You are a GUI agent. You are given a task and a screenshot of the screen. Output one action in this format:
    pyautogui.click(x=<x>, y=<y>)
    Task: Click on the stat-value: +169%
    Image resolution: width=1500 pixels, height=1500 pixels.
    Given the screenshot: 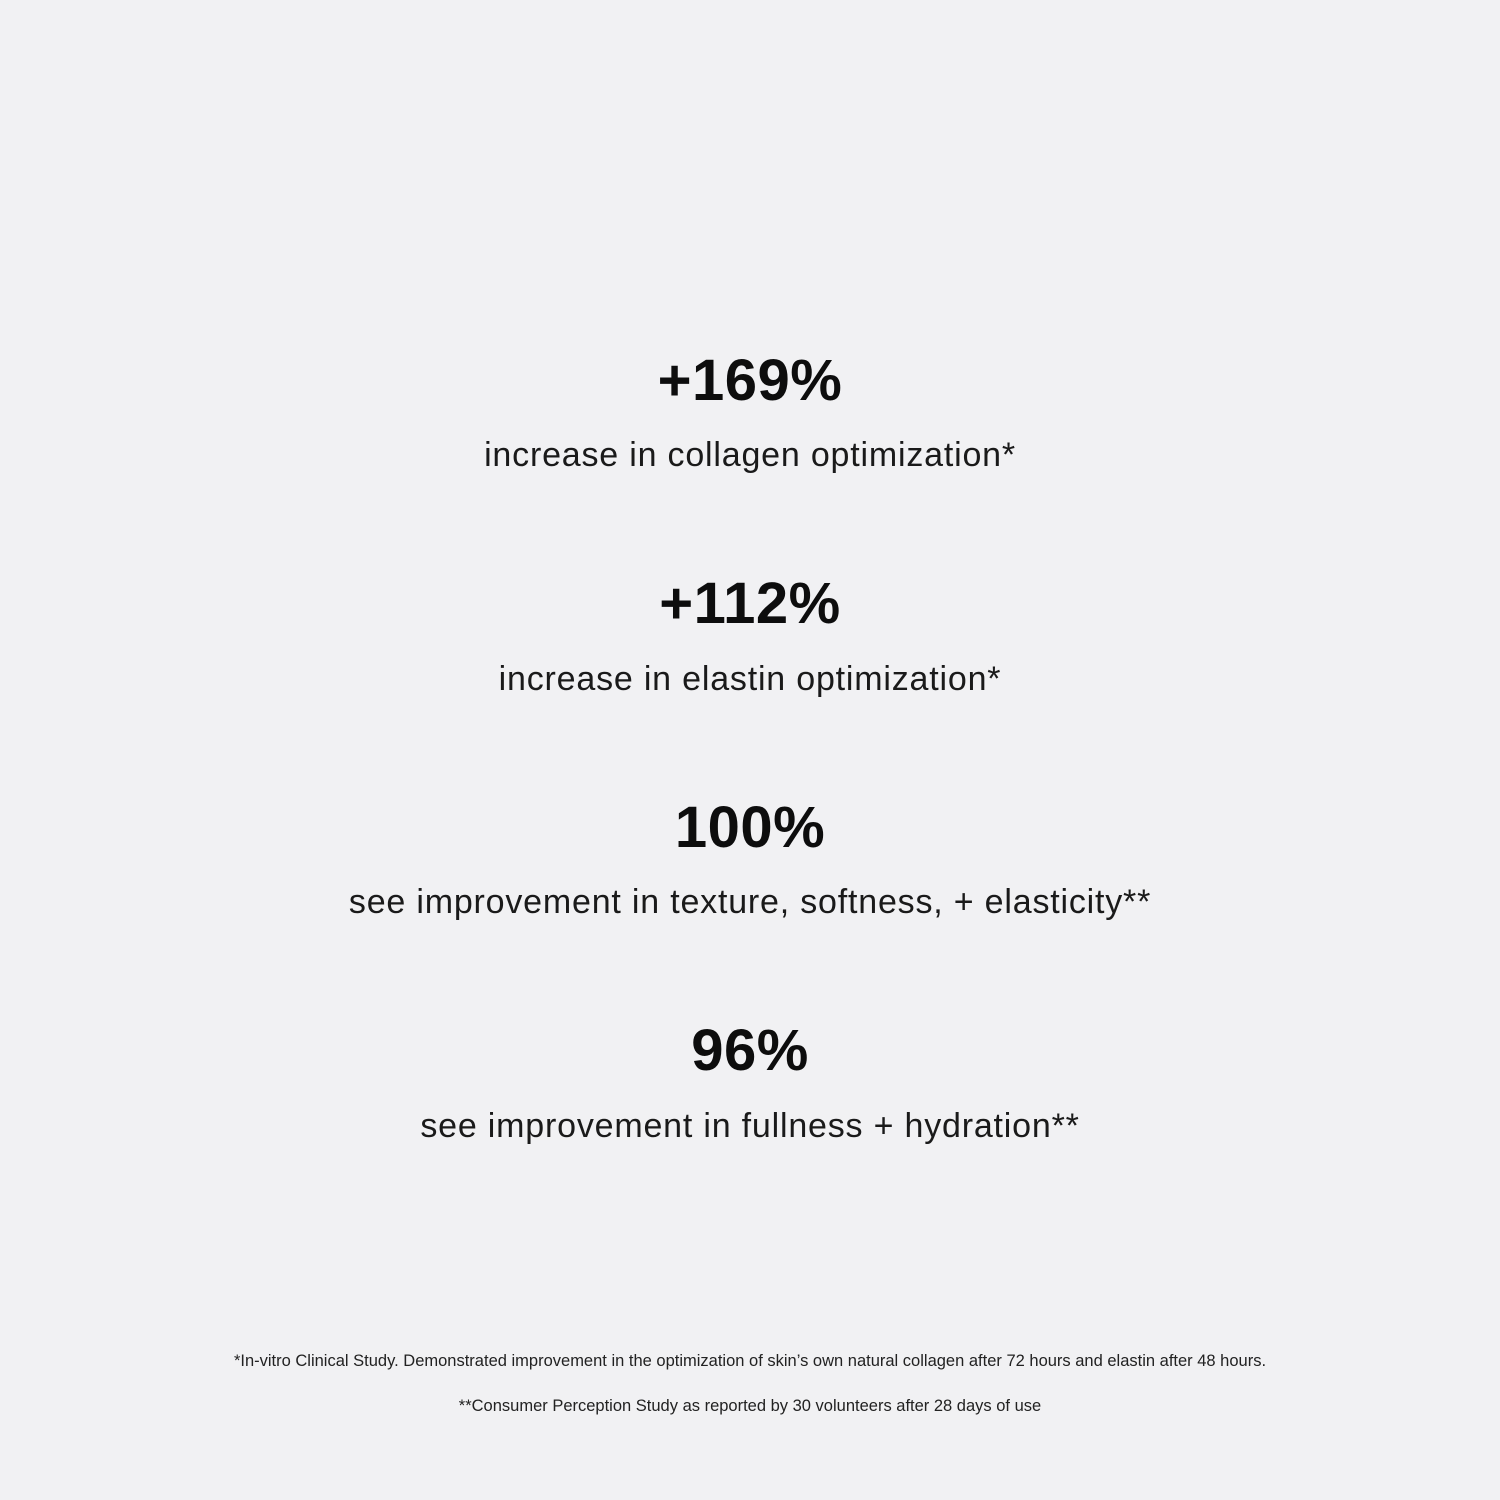 What is the action you would take?
    pyautogui.click(x=750, y=380)
    